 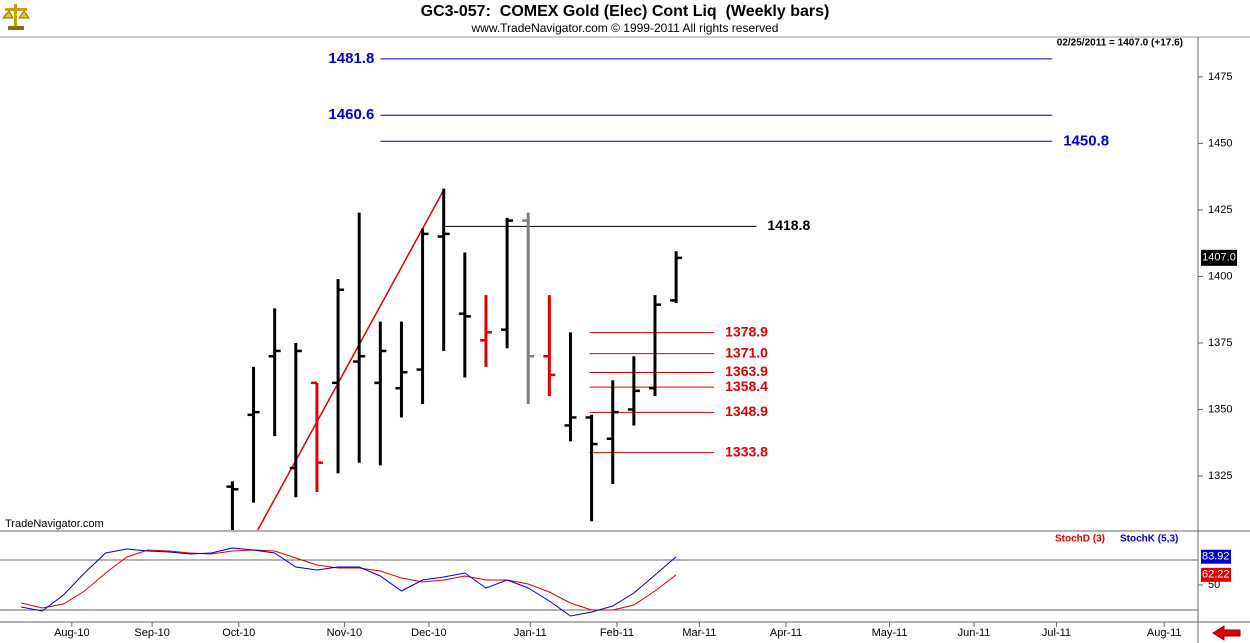 I want to click on last-info: 02/25/2011 = 1407.0 (+17.6), so click(x=1120, y=43).